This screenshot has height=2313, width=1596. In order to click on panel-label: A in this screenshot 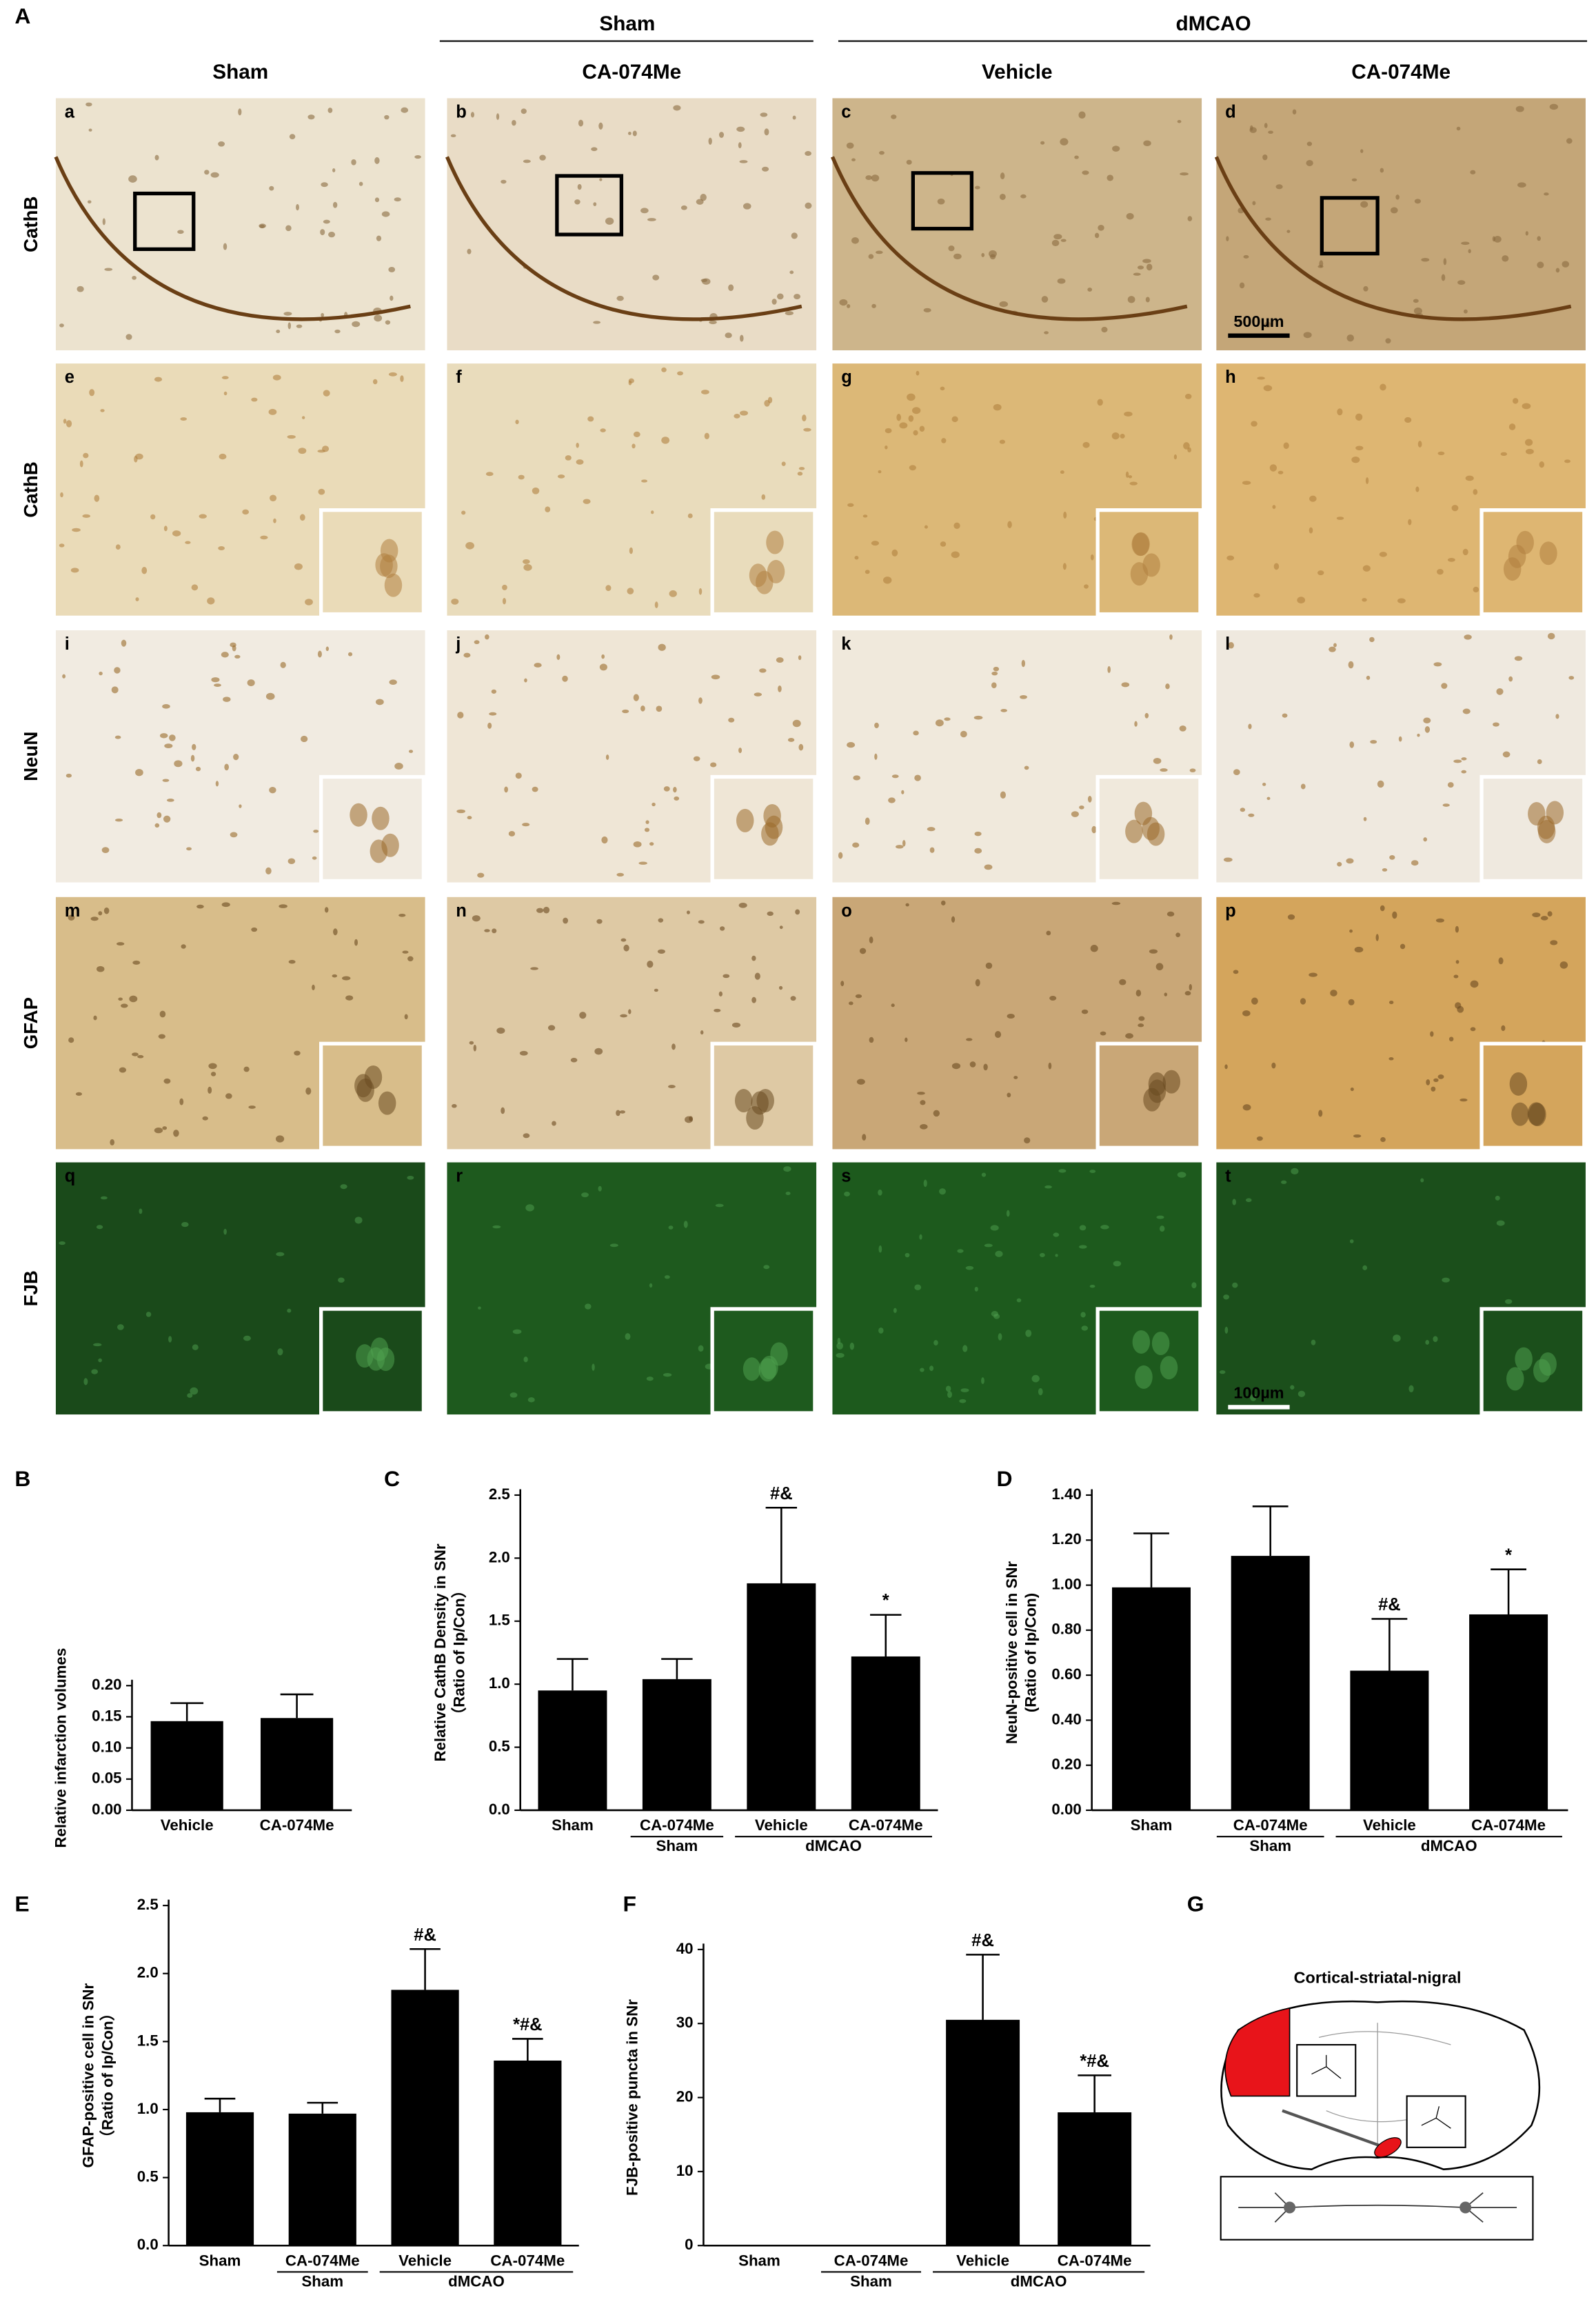, I will do `click(22, 15)`.